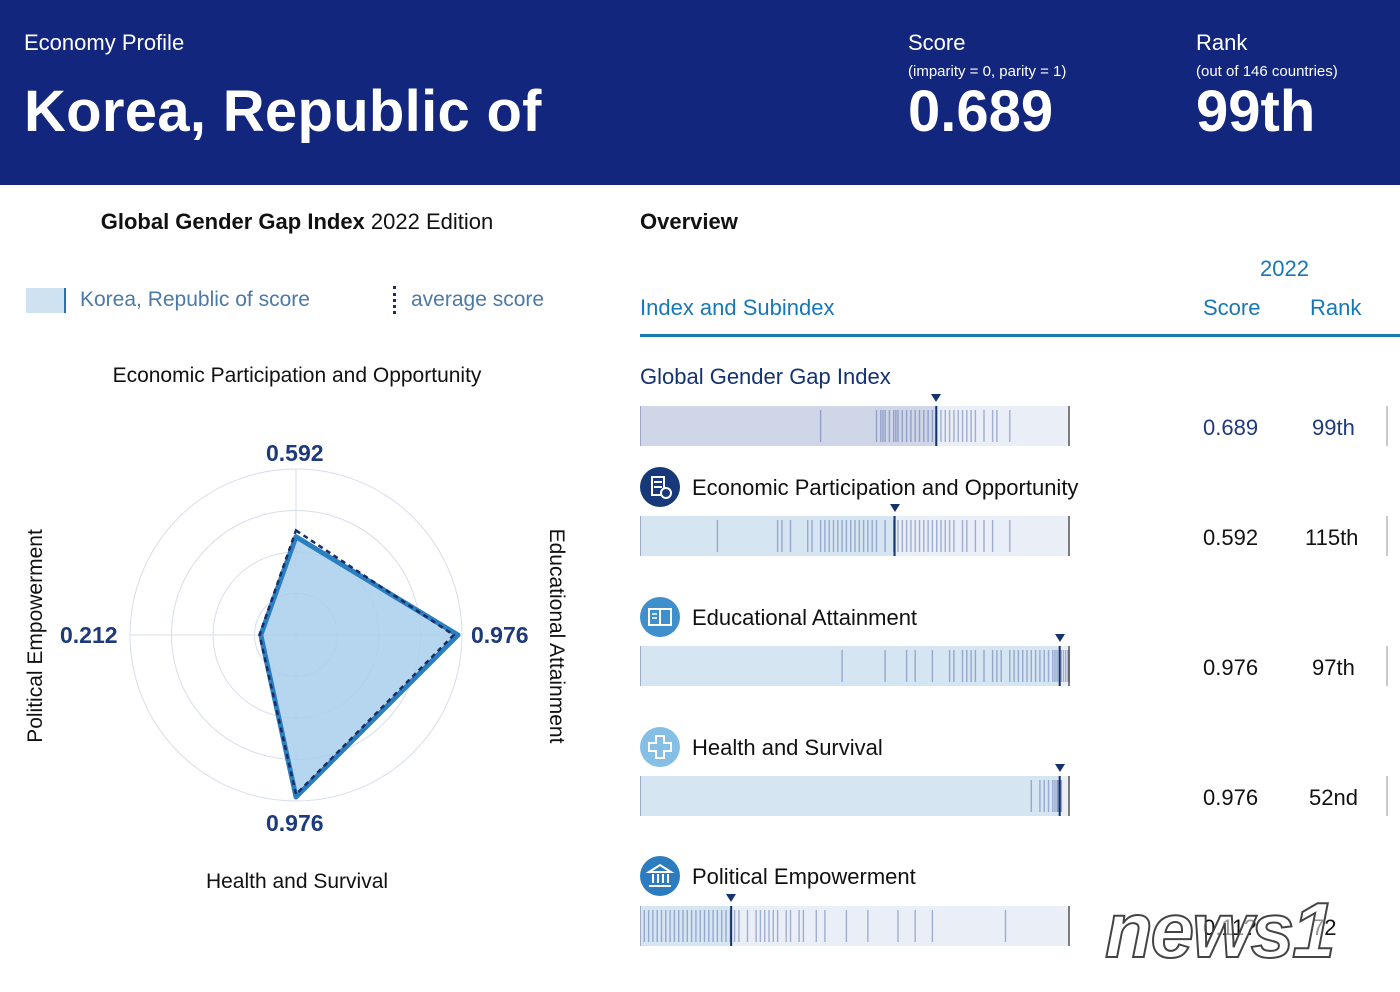 The height and width of the screenshot is (992, 1400). Describe the element at coordinates (1332, 537) in the screenshot. I see `row-rank-economic: 115th` at that location.